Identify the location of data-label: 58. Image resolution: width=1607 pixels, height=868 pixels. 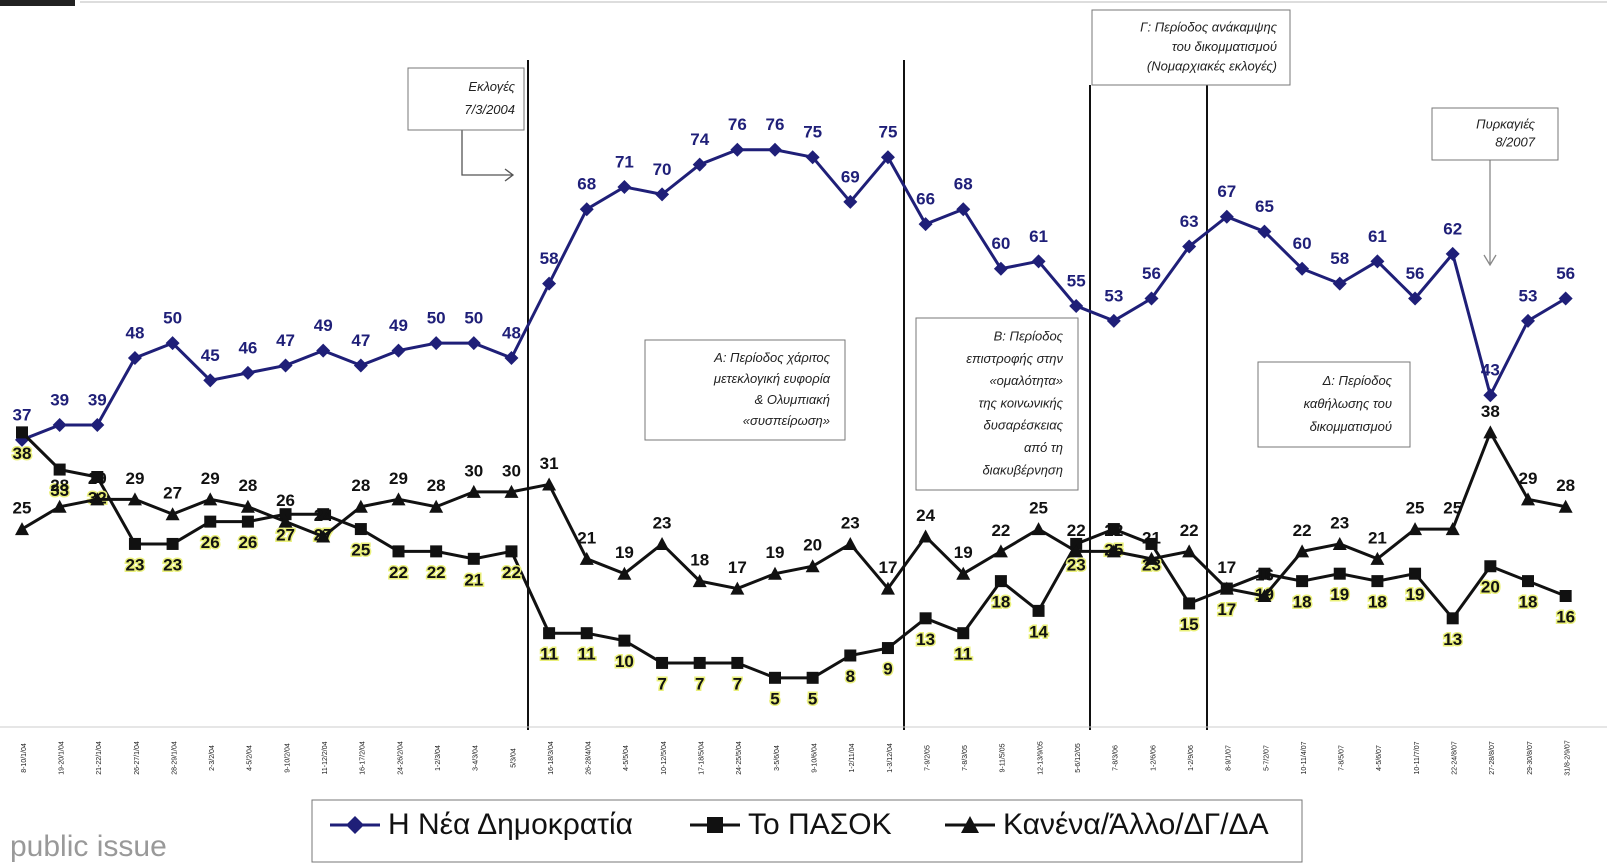
(549, 258).